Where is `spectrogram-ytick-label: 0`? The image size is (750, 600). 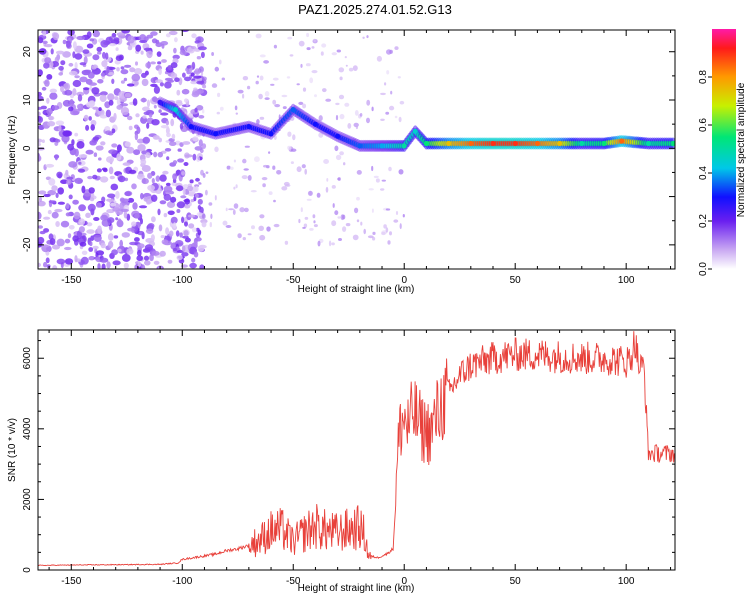
spectrogram-ytick-label: 0 is located at coordinates (27, 148).